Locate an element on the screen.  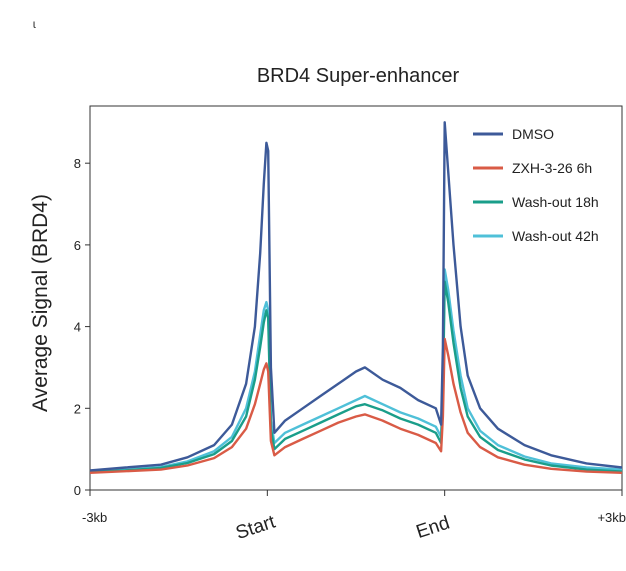
x-tick-label: -3kb is located at coordinates (94, 517).